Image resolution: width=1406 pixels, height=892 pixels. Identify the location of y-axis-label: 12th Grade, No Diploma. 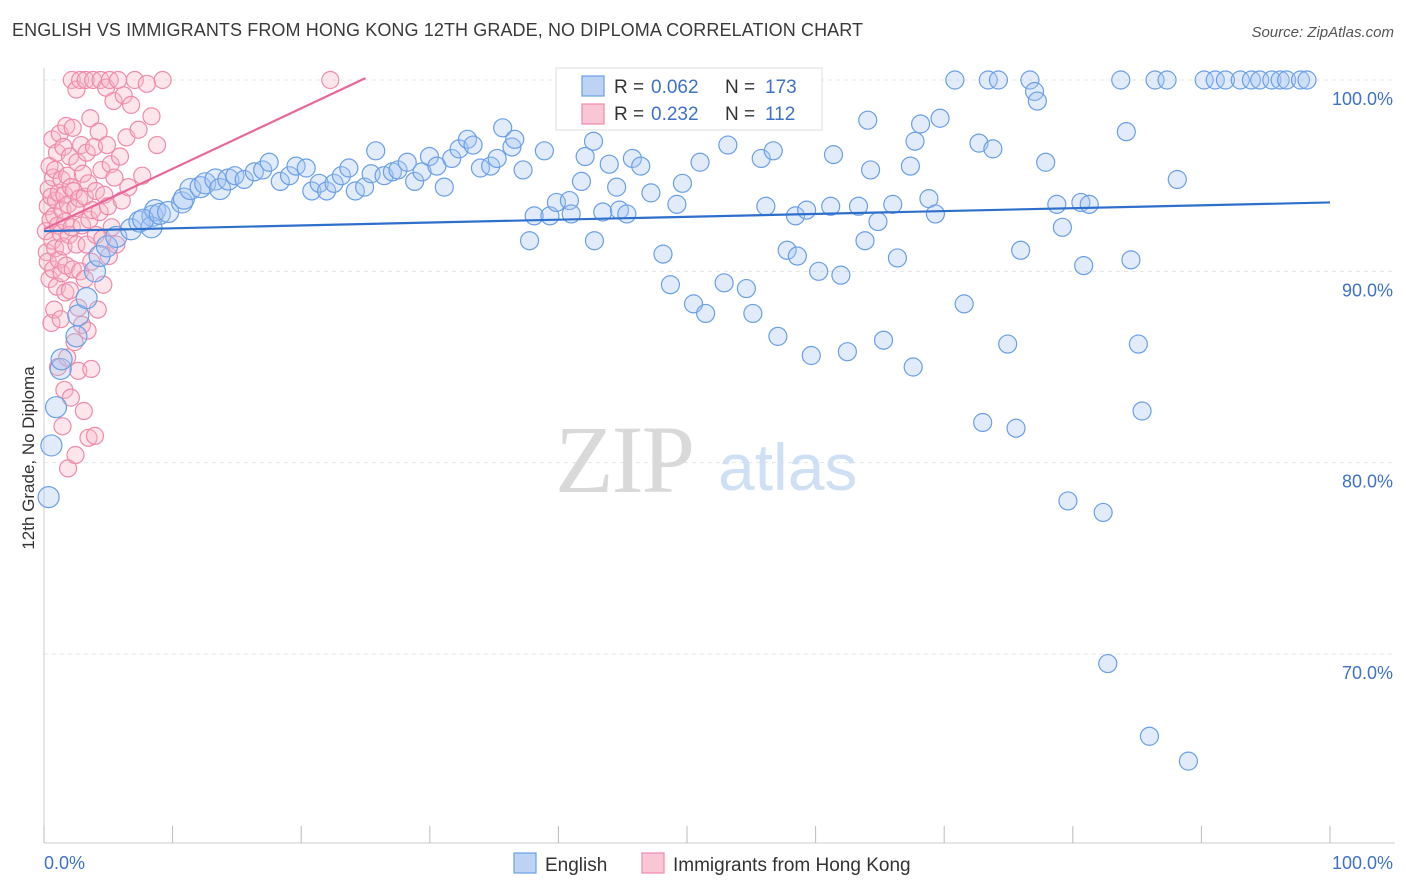
(28, 458).